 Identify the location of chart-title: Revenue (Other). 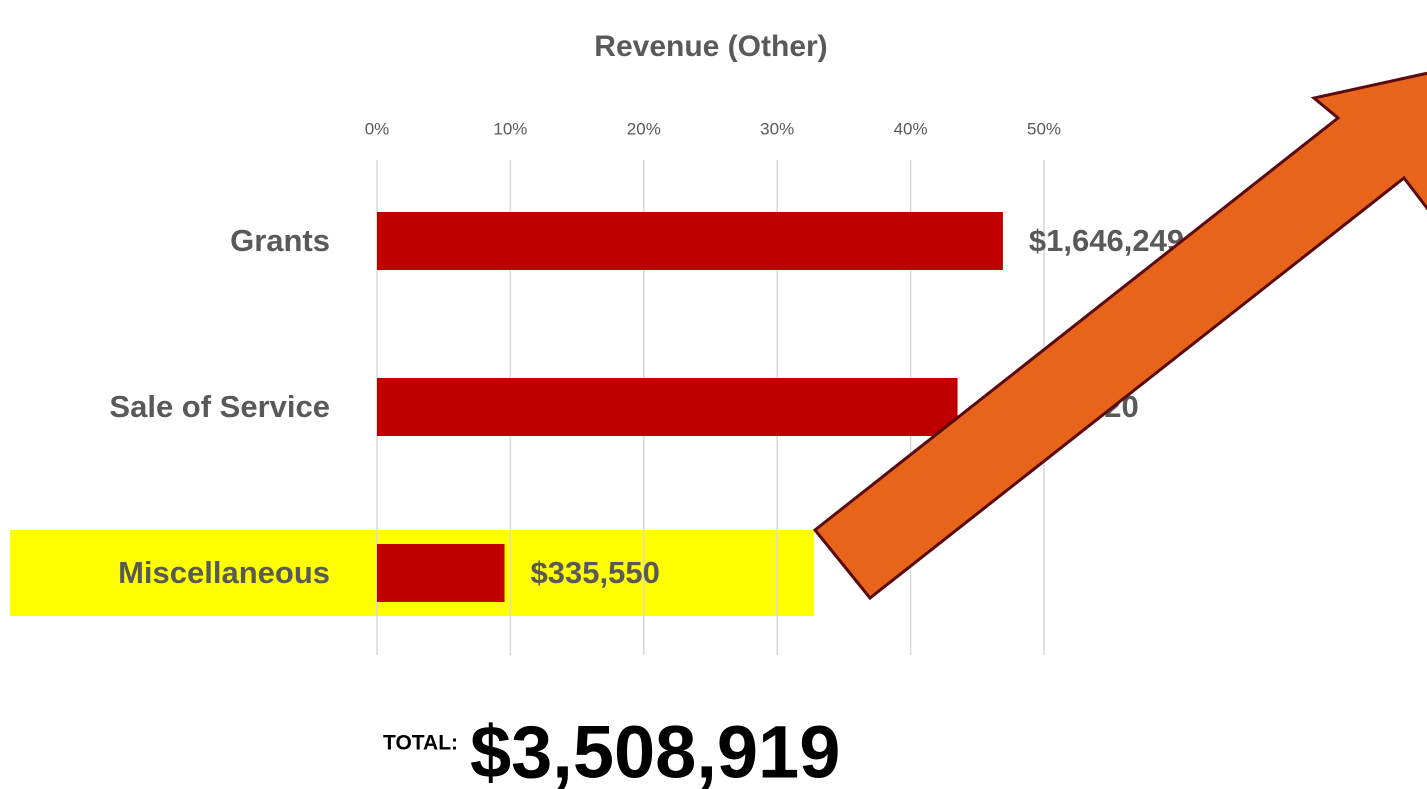
(710, 46).